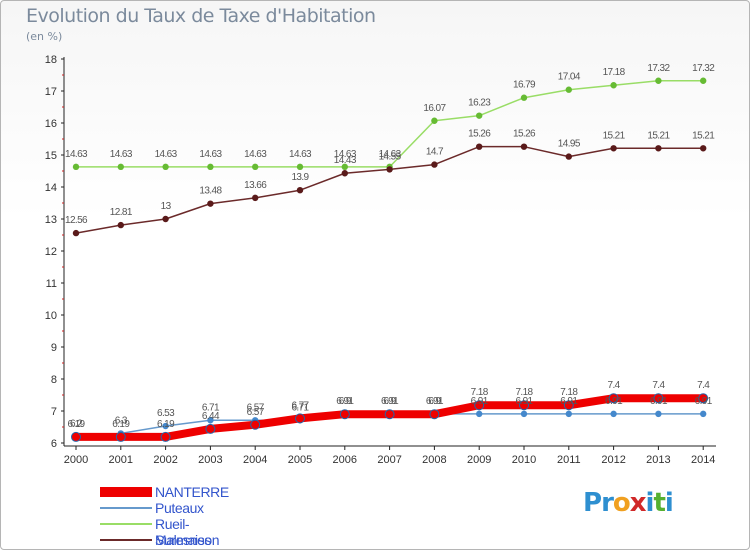  I want to click on x-tick-label: 2010, so click(524, 460).